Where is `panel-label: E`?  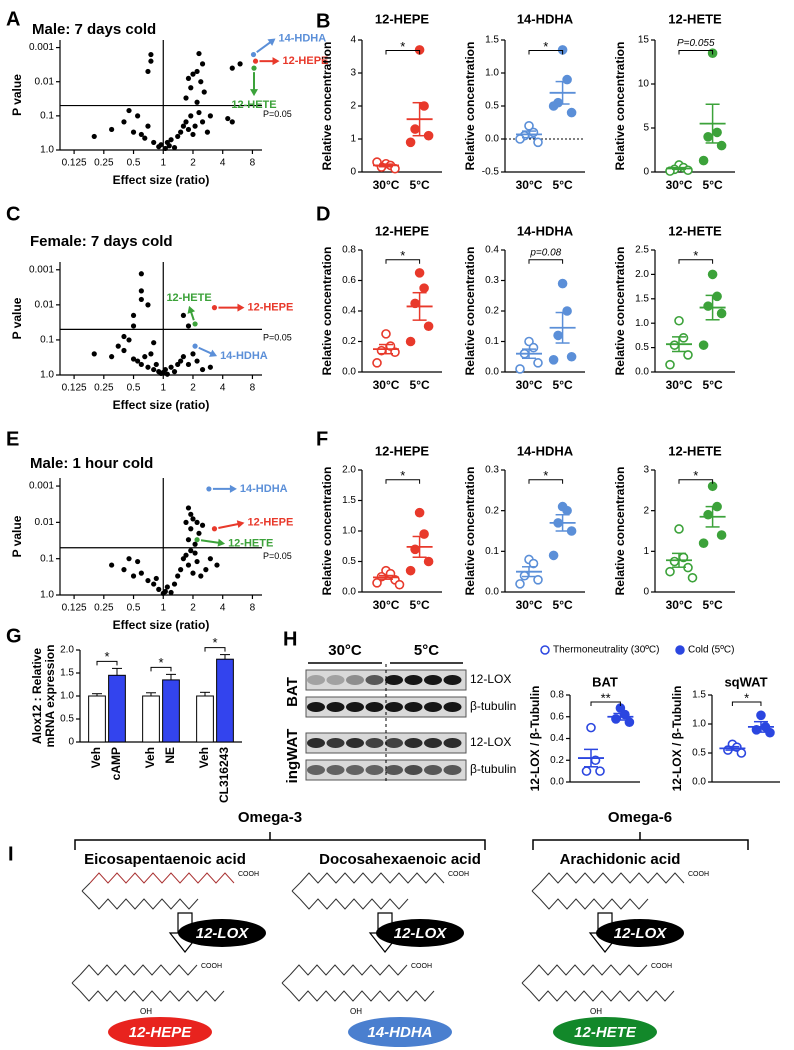 panel-label: E is located at coordinates (12, 439).